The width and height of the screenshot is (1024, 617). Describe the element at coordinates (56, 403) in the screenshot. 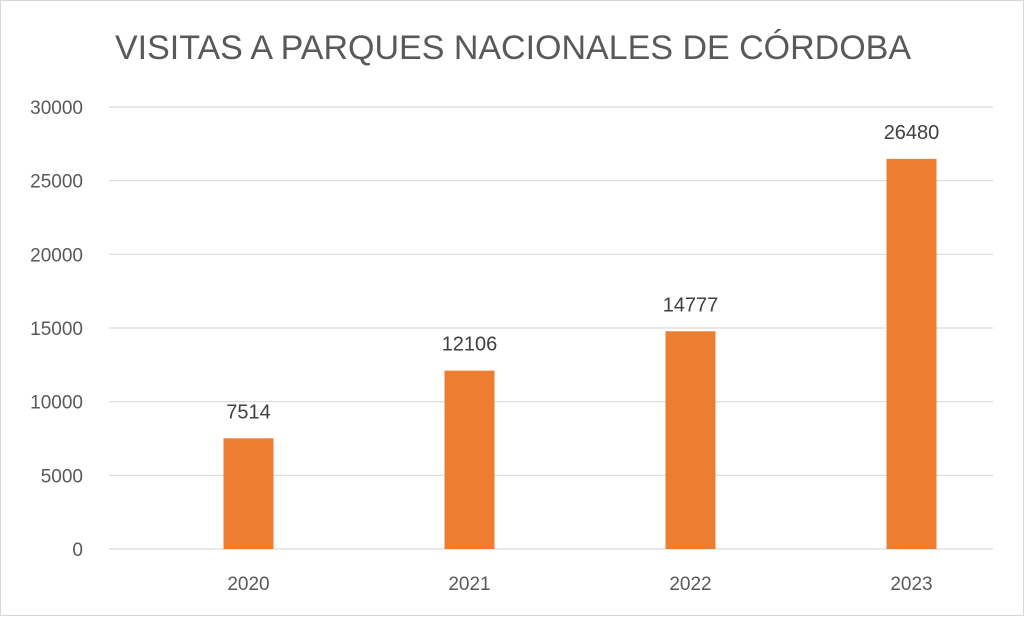

I see `y-tick-label: 10000` at that location.